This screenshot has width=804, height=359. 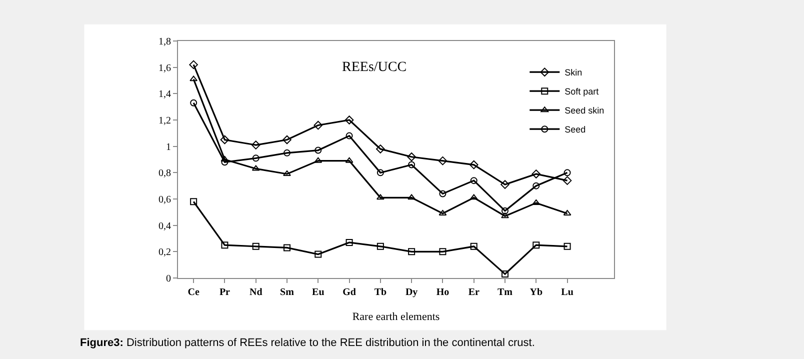 What do you see at coordinates (164, 121) in the screenshot?
I see `y-tick-label: 1,2` at bounding box center [164, 121].